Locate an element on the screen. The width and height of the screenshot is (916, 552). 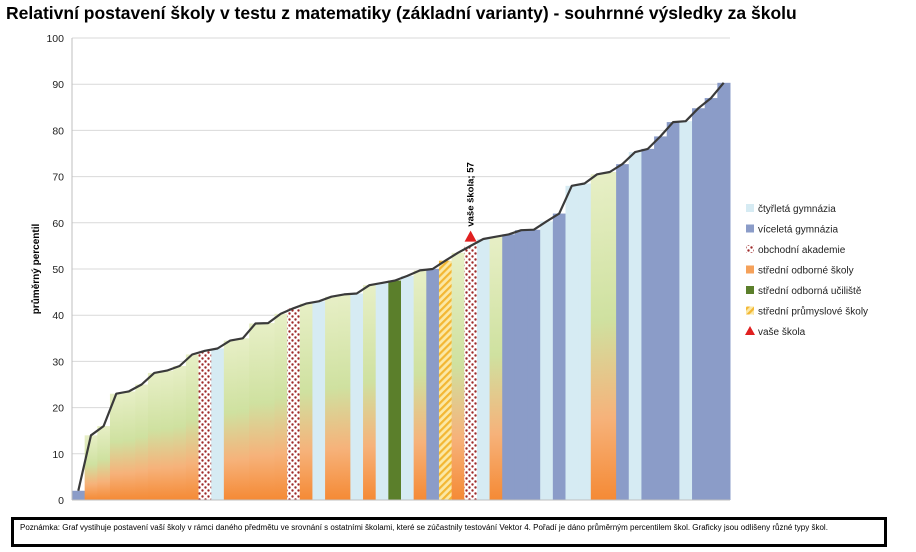
legend-label-prumyslove: střední průmyslové školy is located at coordinates (813, 312).